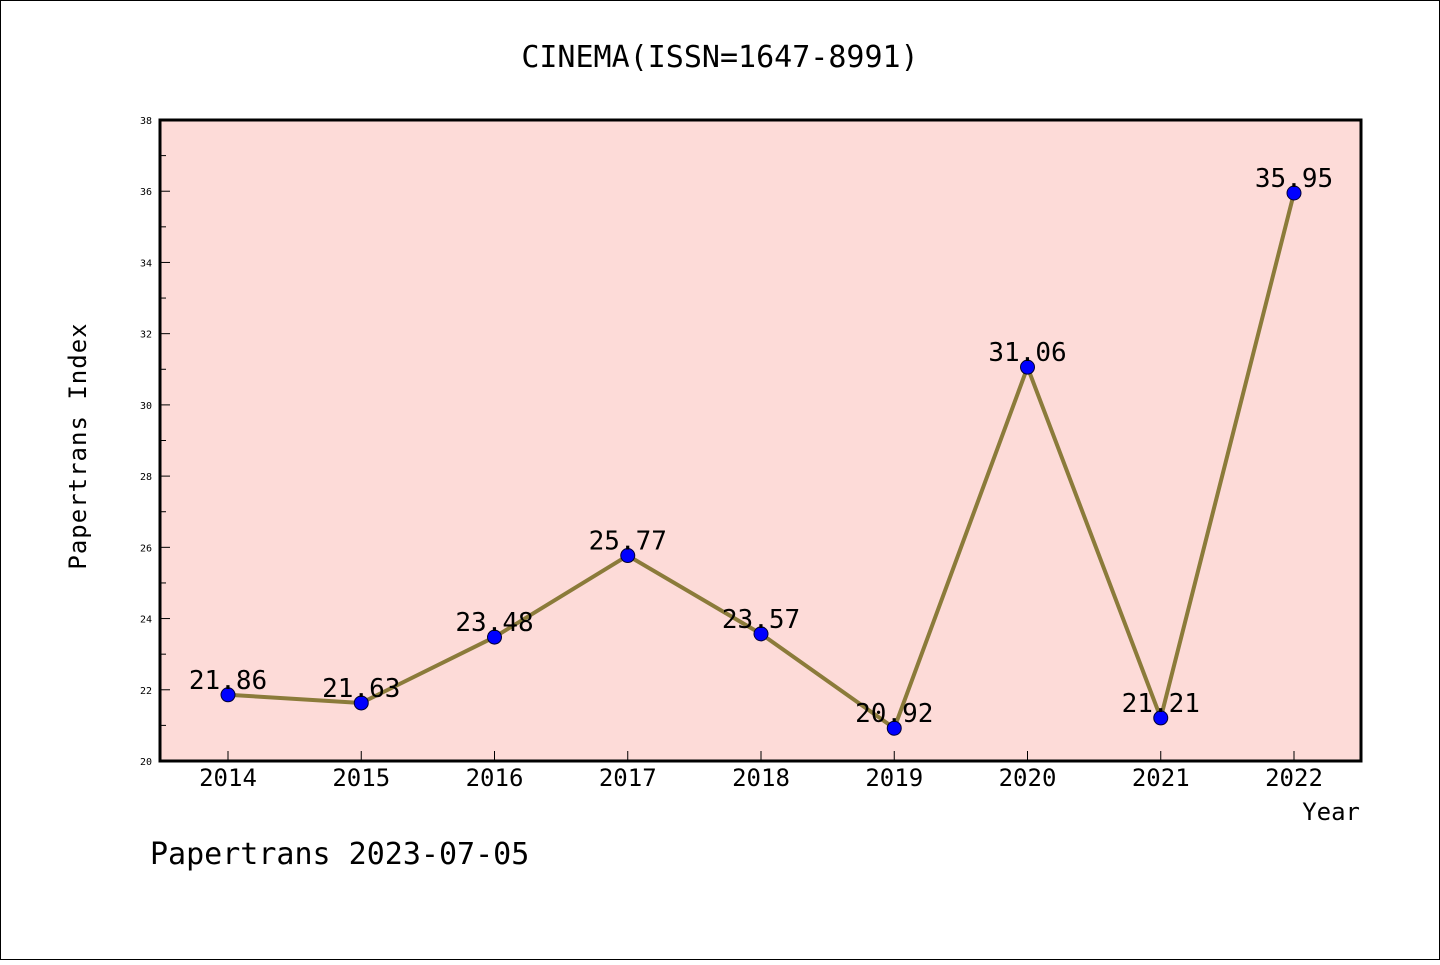 The width and height of the screenshot is (1440, 965). Describe the element at coordinates (146, 691) in the screenshot. I see `y-tick-label: 22` at that location.